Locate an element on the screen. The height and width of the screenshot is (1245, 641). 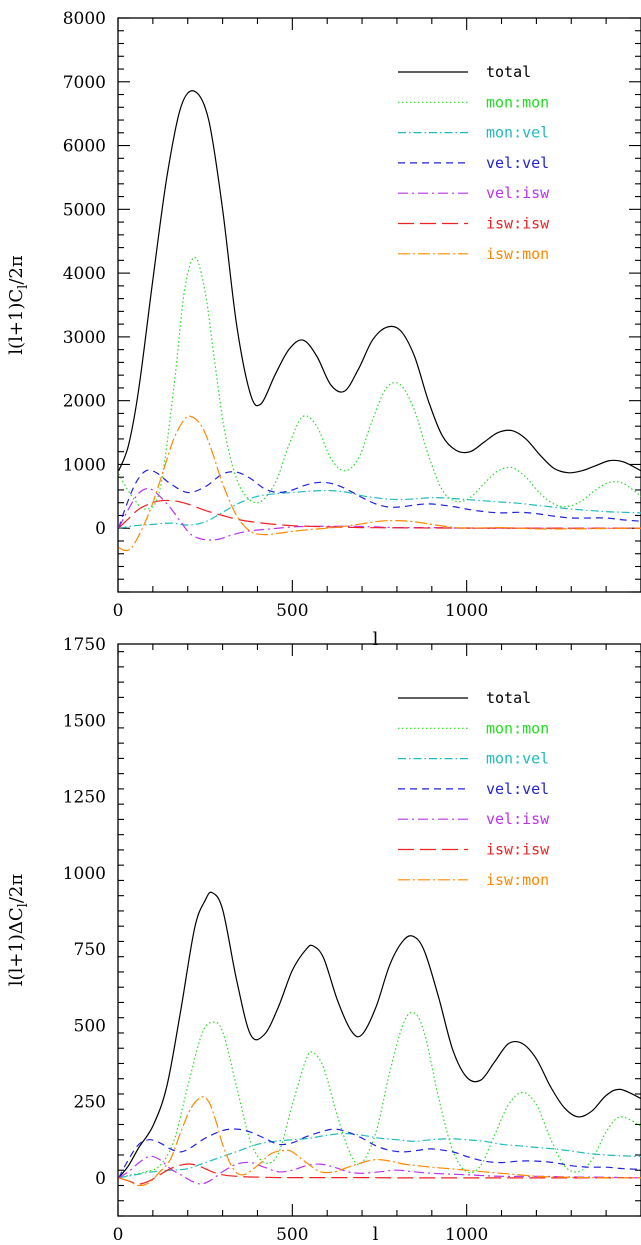
y-tick-label: 1250 is located at coordinates (84, 798).